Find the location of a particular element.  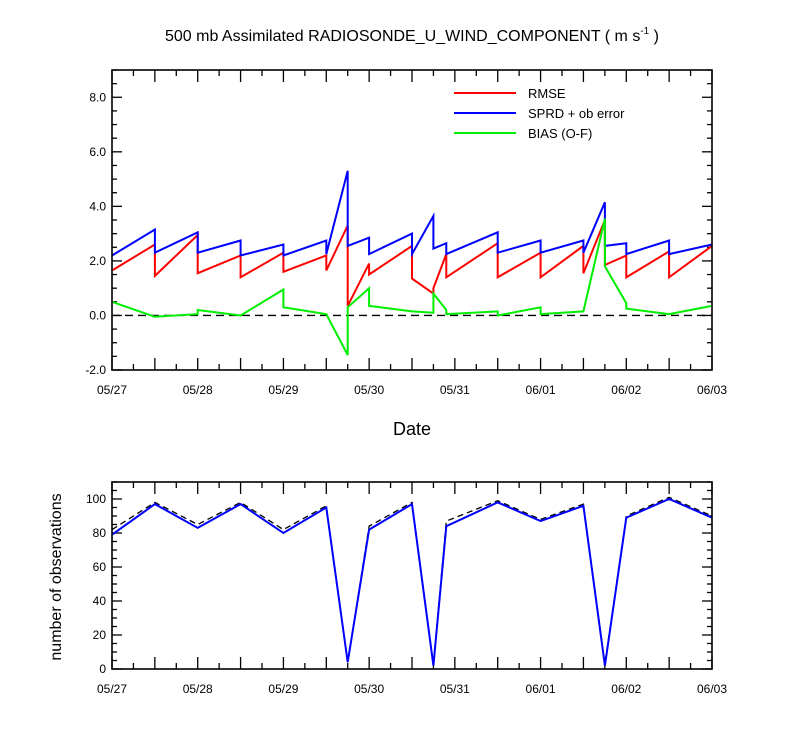

y-tick-label: 0 is located at coordinates (102, 669).